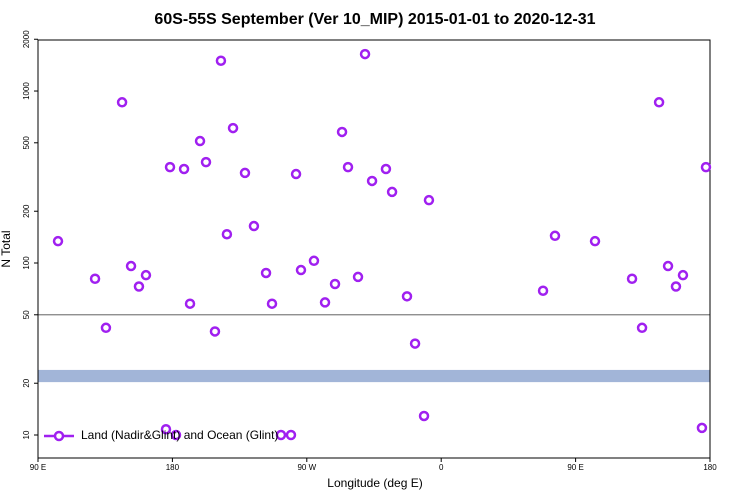  I want to click on y-tick-label: 100, so click(26, 263).